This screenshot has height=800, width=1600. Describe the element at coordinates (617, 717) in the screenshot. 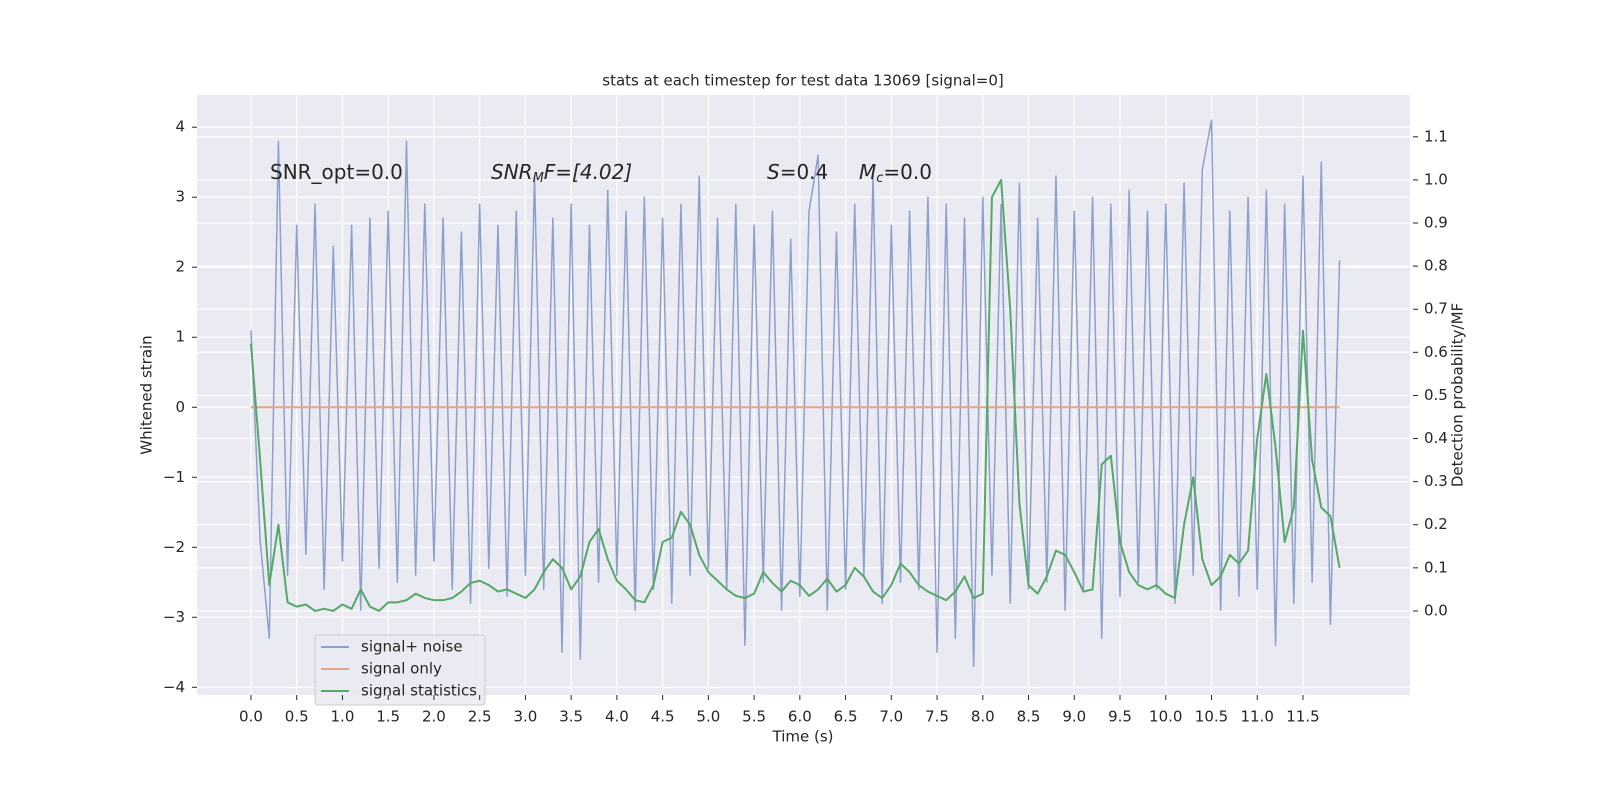

I see `x-tick-label: 4.0` at that location.